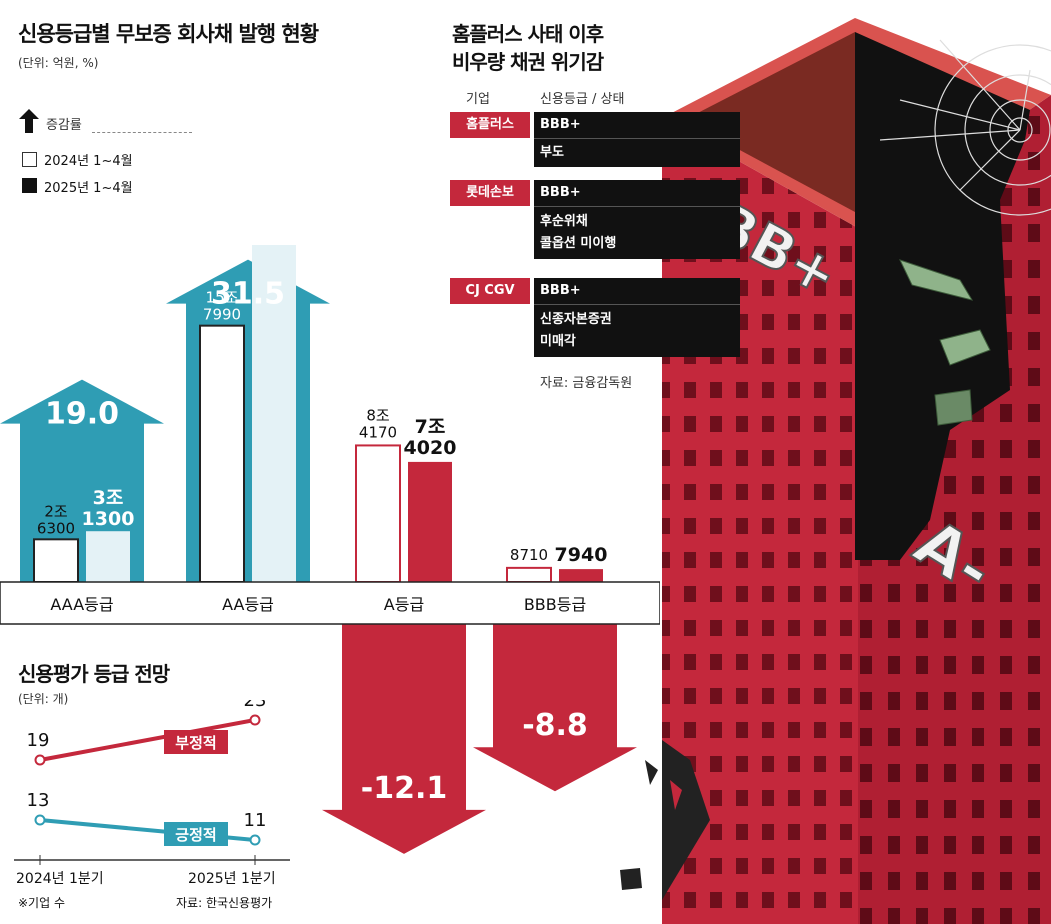 The image size is (1051, 924). Describe the element at coordinates (665, 820) in the screenshot. I see `debris` at that location.